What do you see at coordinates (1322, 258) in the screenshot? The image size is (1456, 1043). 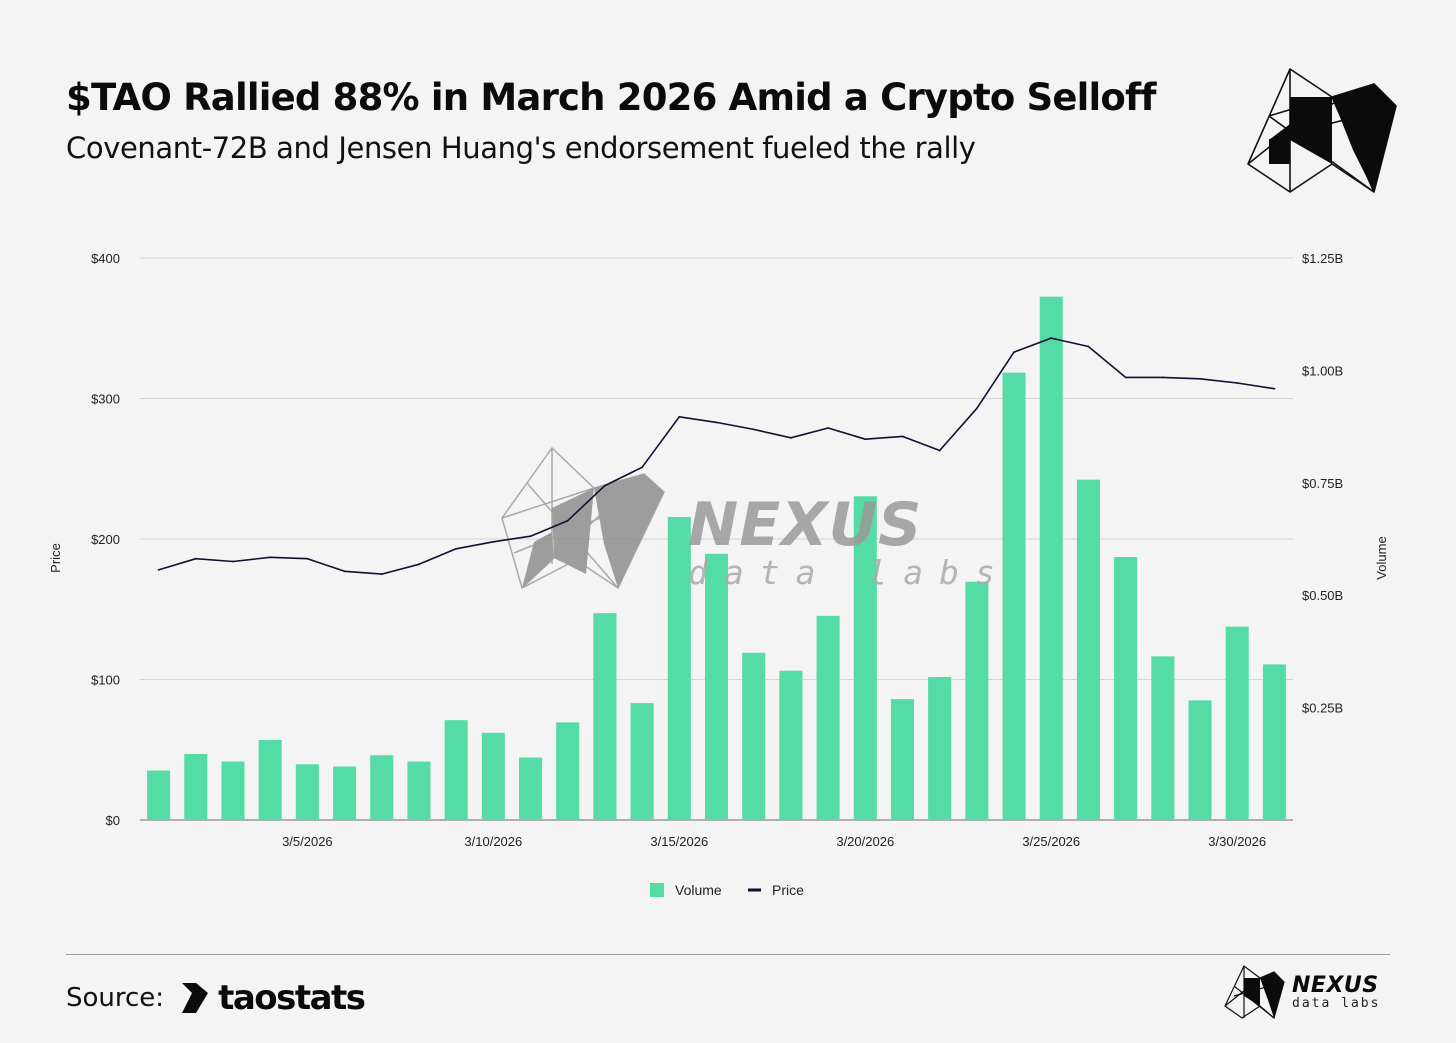 I see `y-right-tick-label: $1.25B` at bounding box center [1322, 258].